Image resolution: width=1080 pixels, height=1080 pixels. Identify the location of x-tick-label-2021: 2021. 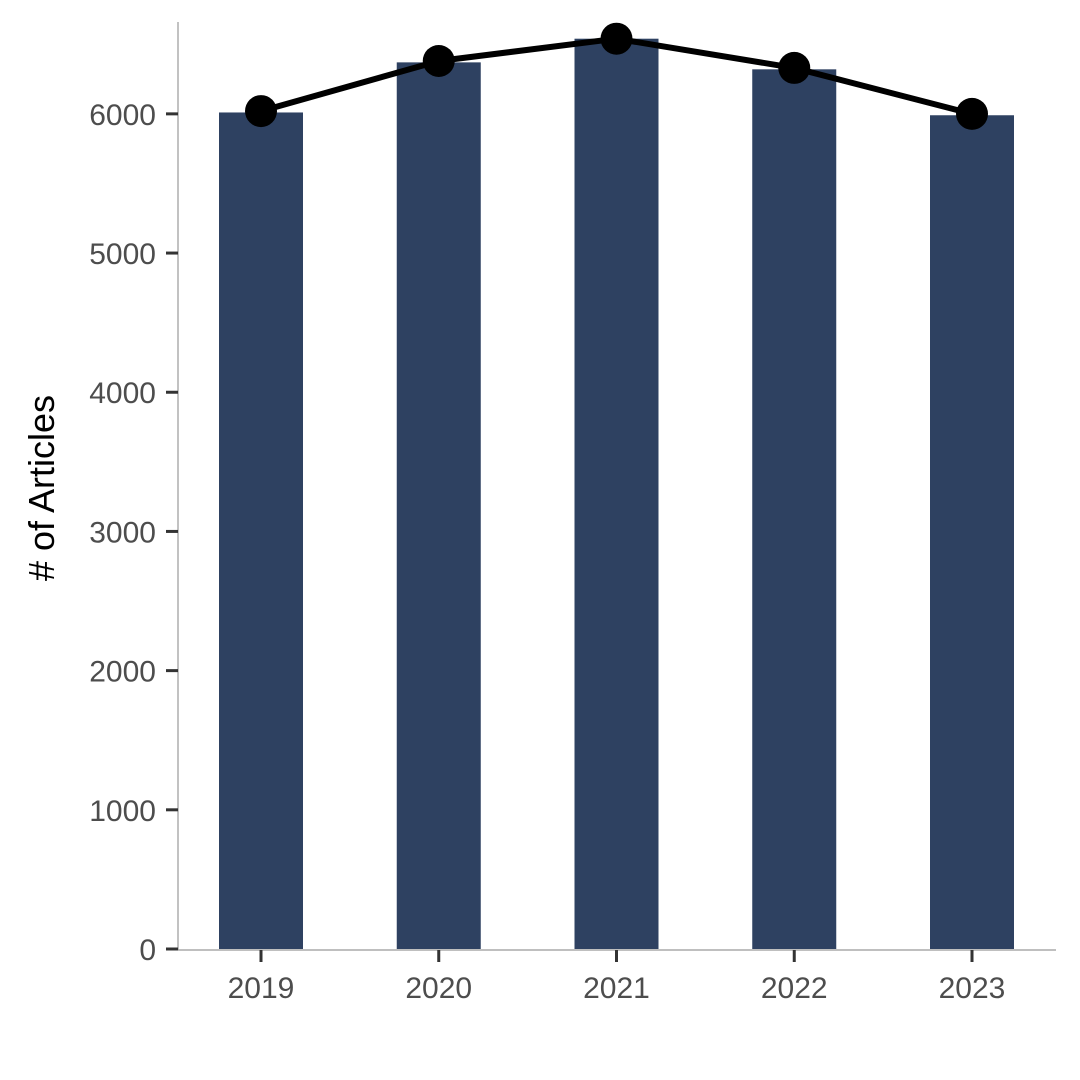
(616, 988).